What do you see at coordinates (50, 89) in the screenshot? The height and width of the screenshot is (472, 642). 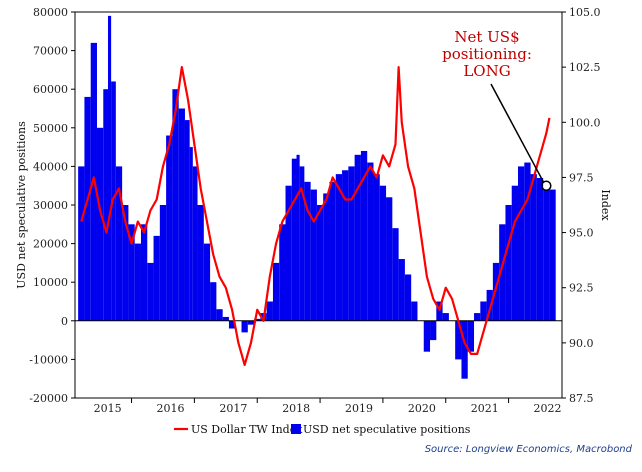 I see `left-tick-label: 60000` at bounding box center [50, 89].